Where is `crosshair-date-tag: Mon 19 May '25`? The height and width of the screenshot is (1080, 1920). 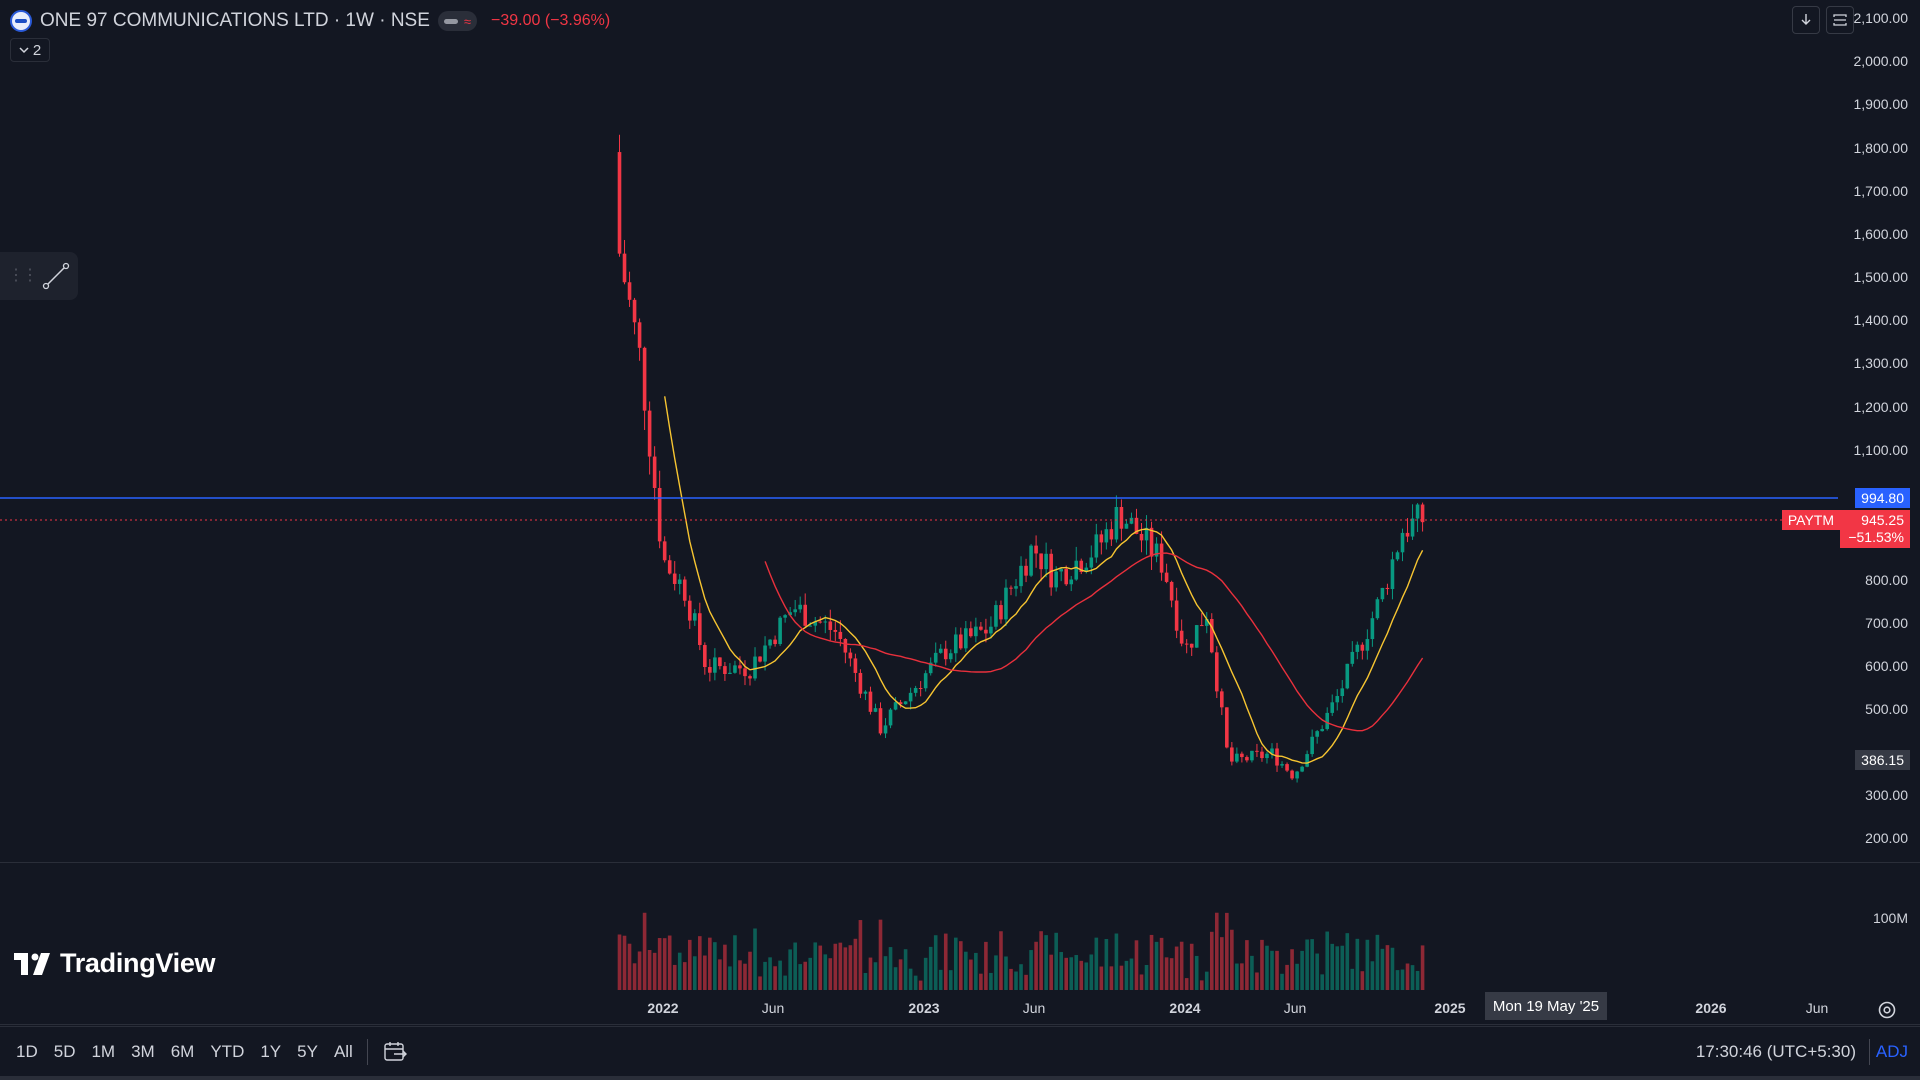 crosshair-date-tag: Mon 19 May '25 is located at coordinates (1546, 1006).